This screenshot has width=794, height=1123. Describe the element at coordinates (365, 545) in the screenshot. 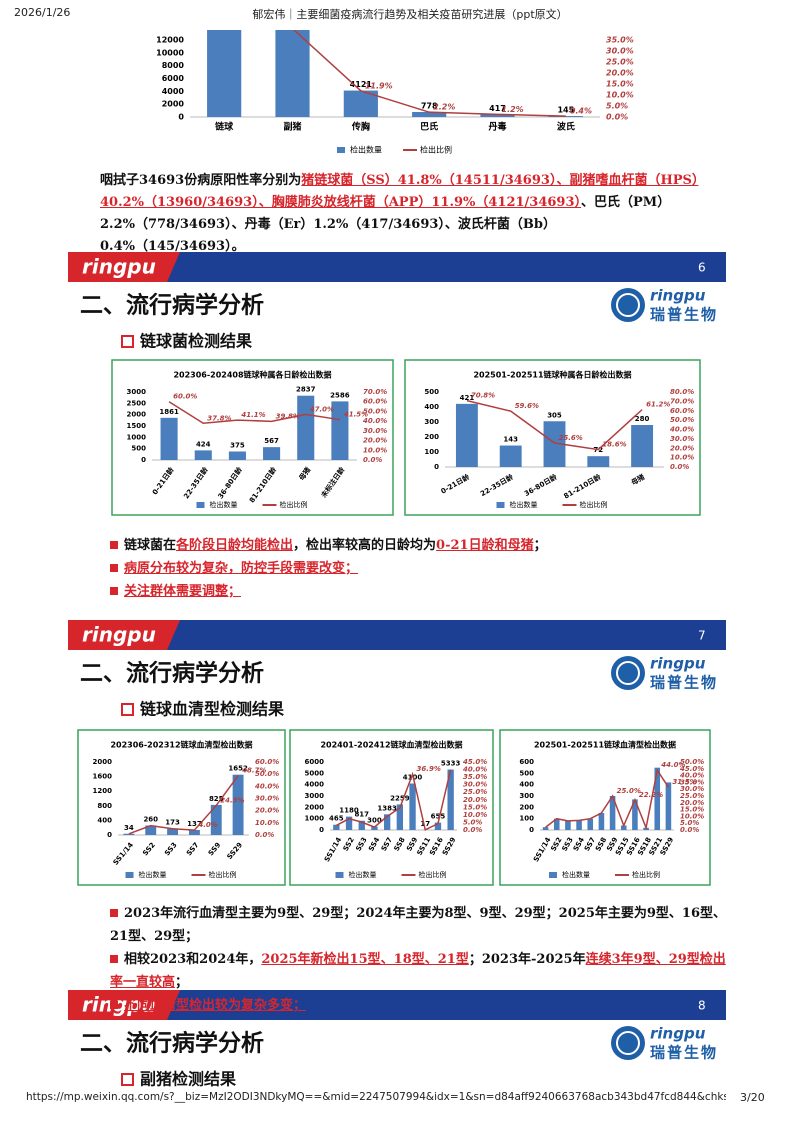

I see `text: ，检出率较高的日龄均为` at that location.